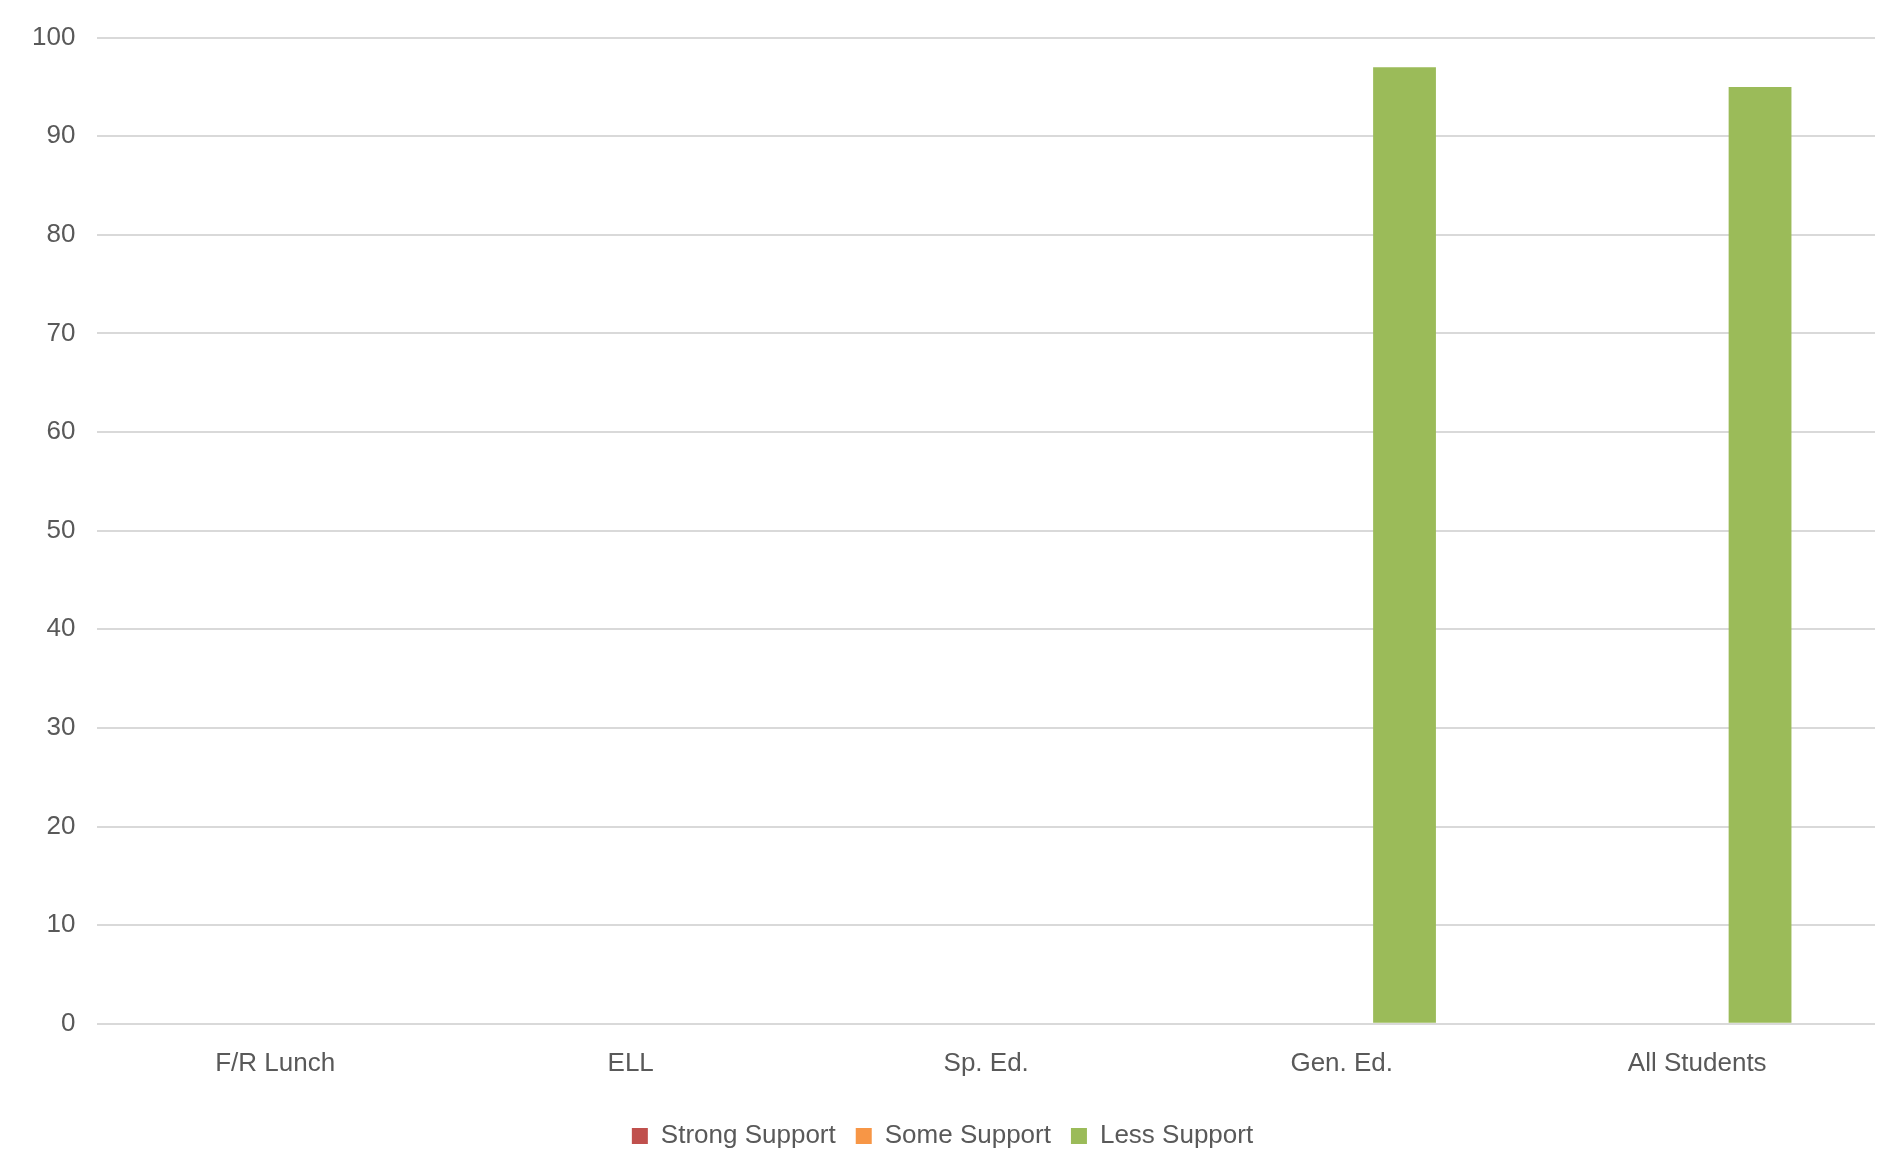 The width and height of the screenshot is (1885, 1169). What do you see at coordinates (61, 824) in the screenshot?
I see `y-tick-label: 20` at bounding box center [61, 824].